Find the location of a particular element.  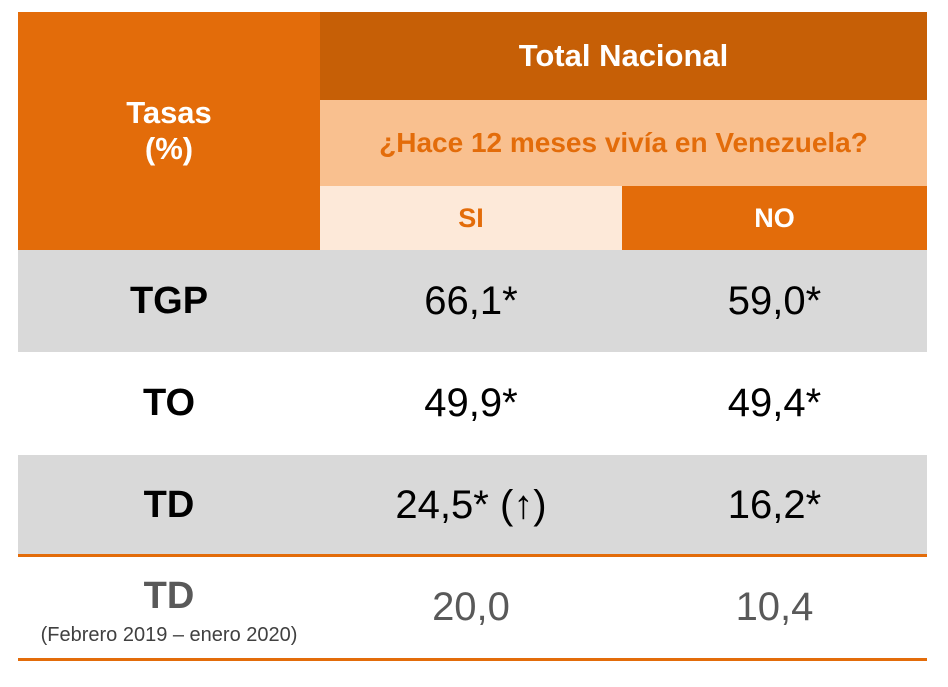

row-label-text: TGP is located at coordinates (169, 300).